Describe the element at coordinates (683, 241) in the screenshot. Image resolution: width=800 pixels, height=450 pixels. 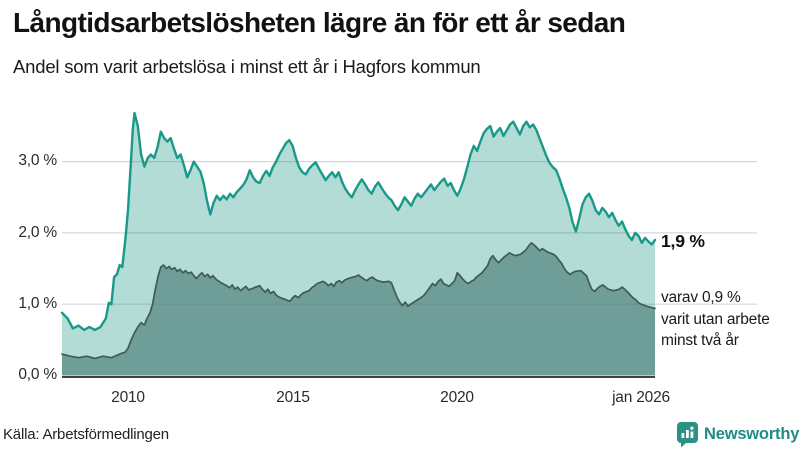
I see `series-end-label-total: 1,9 %` at that location.